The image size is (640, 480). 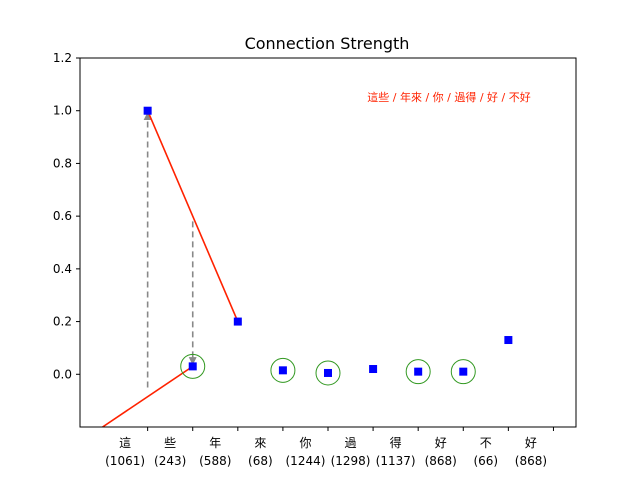 I want to click on y-tick-label: 0.2, so click(x=62, y=322).